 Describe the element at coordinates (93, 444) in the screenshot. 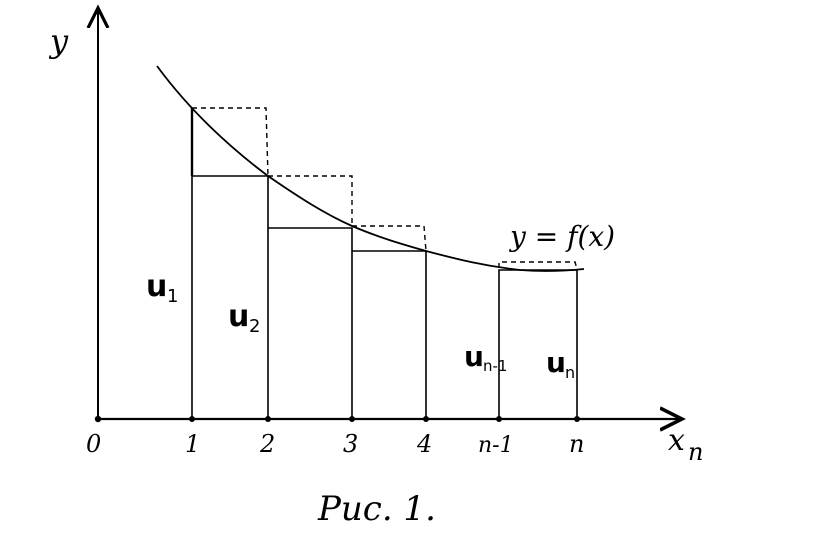

I see `origin-label: 0` at that location.